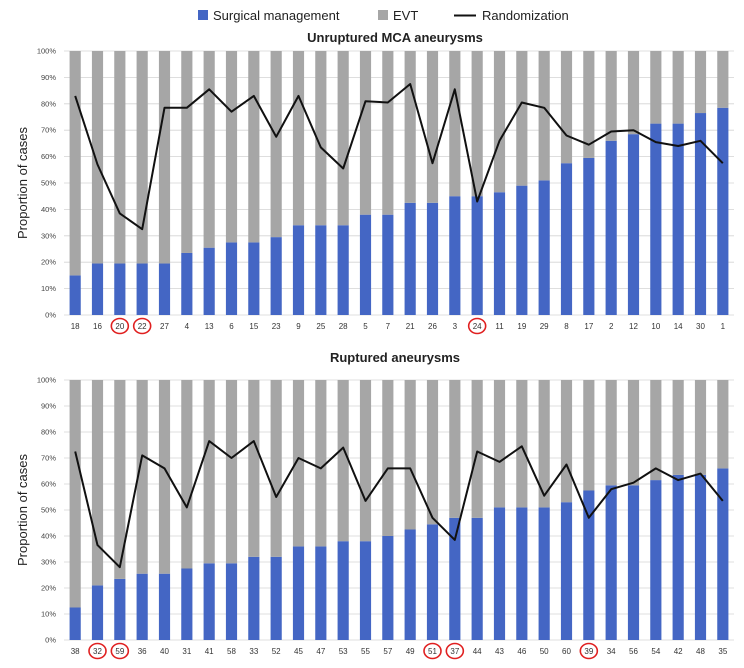 Image resolution: width=744 pixels, height=668 pixels. Describe the element at coordinates (50, 640) in the screenshot. I see `y-tick-label: 0%` at that location.